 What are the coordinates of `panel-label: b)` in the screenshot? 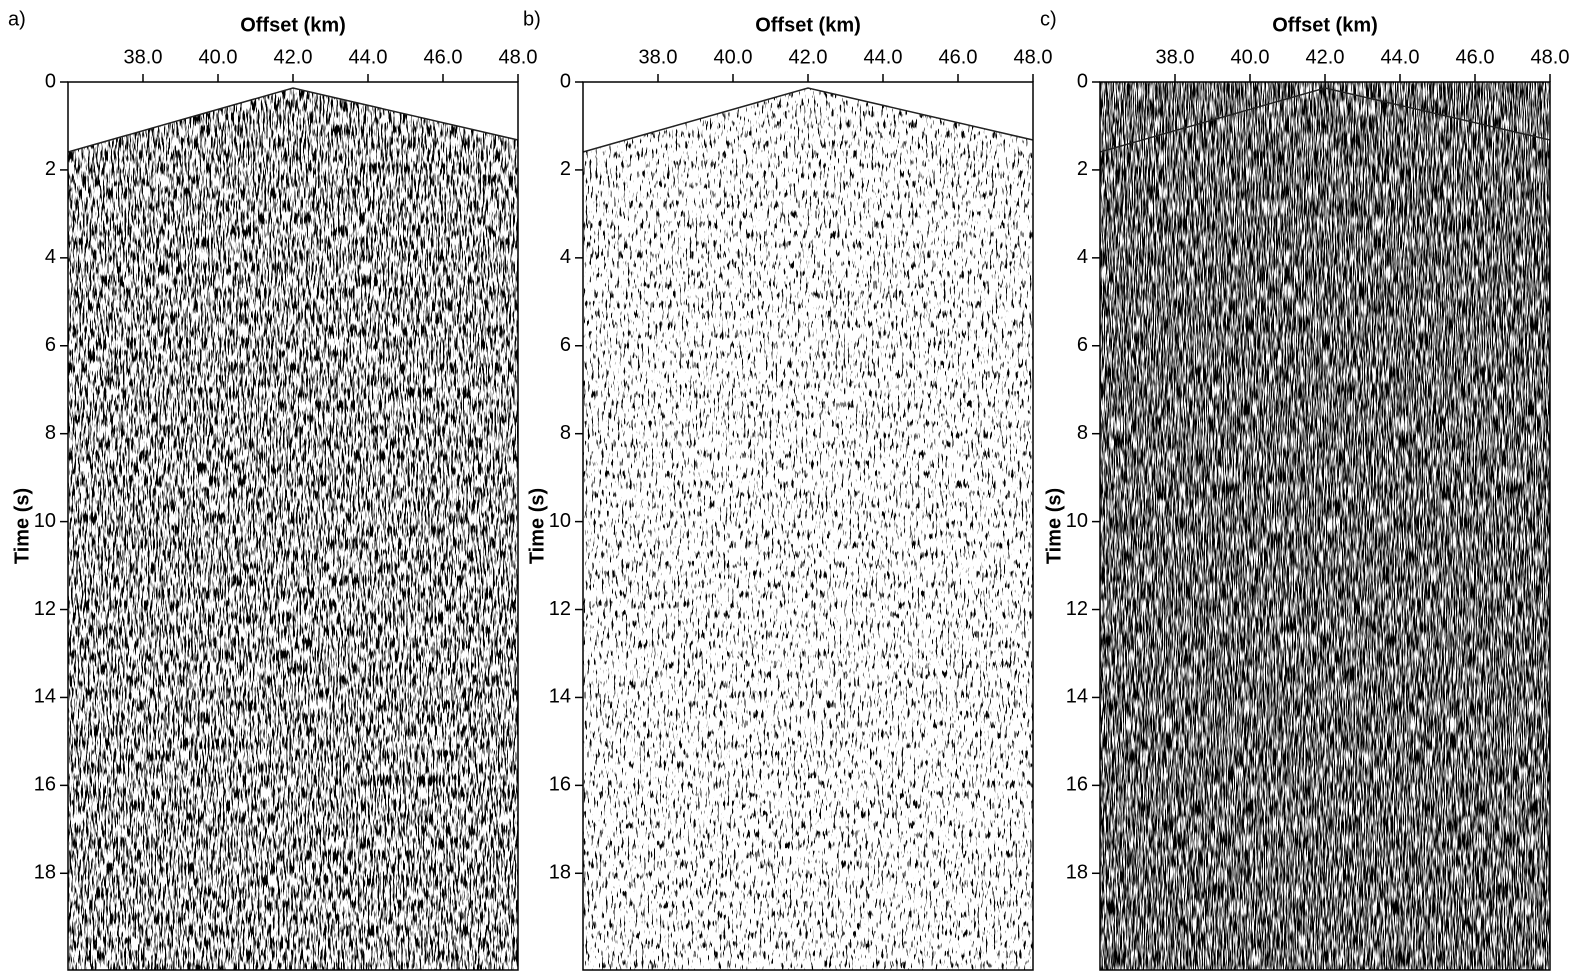 It's located at (532, 19).